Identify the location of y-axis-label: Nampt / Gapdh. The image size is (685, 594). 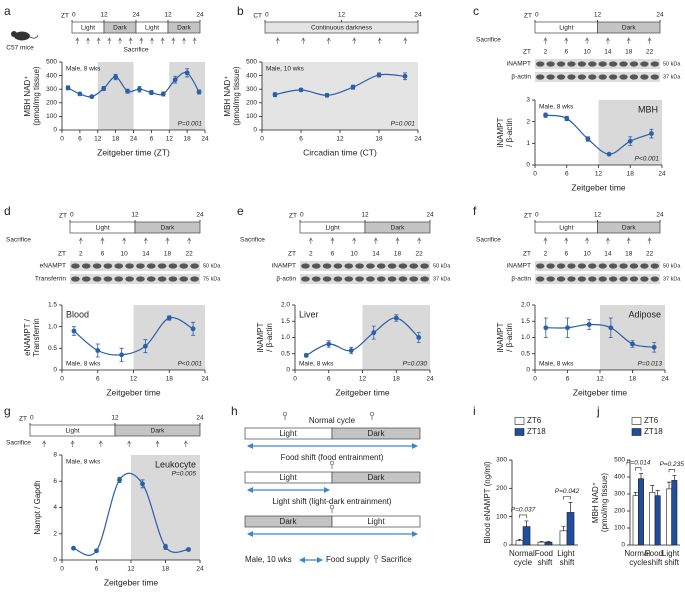
(37, 507).